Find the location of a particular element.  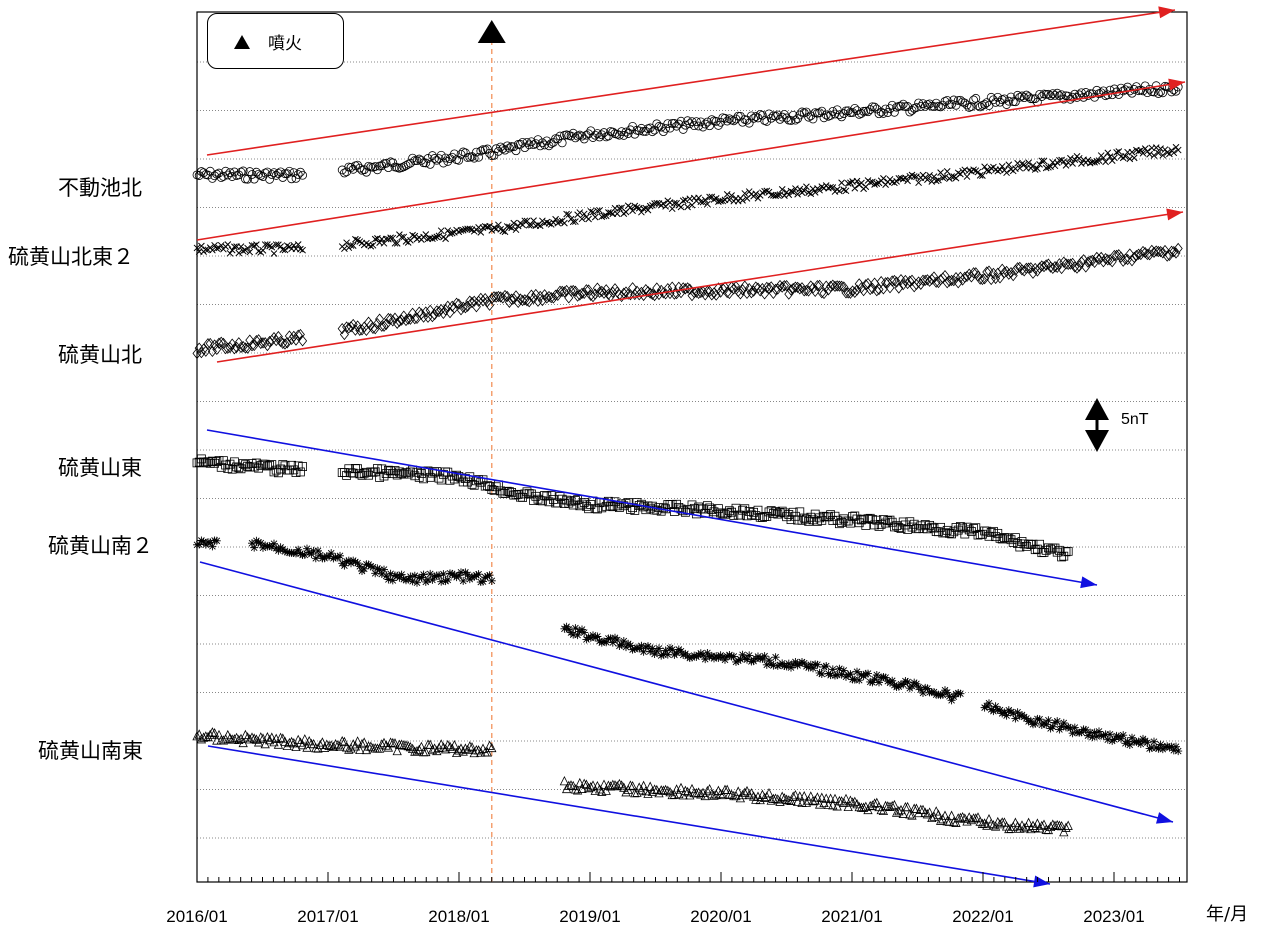

station-label-iwoyama-ne2: 硫黄山北東２ is located at coordinates (71, 257).